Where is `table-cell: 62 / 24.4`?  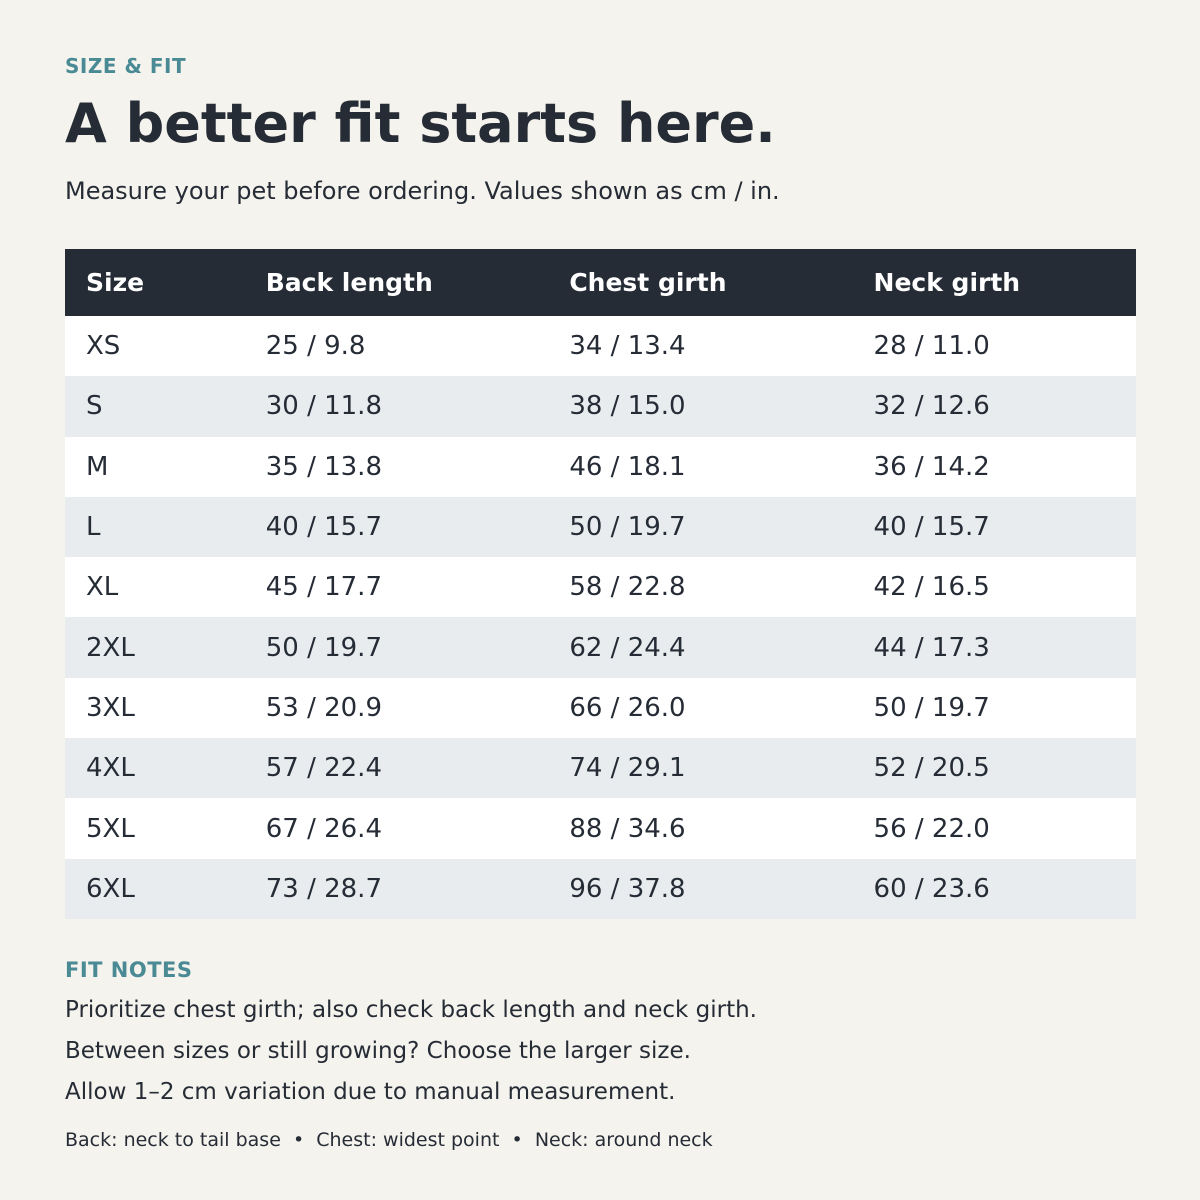
table-cell: 62 / 24.4 is located at coordinates (700, 647).